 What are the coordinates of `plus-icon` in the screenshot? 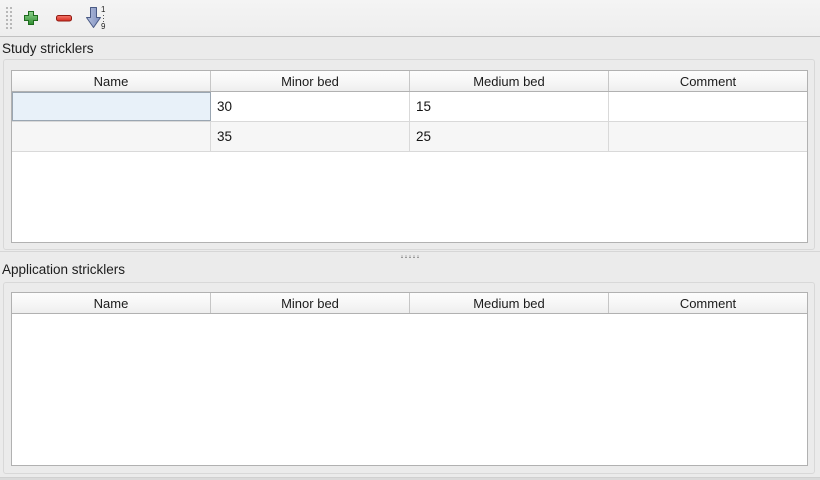 It's located at (31, 18).